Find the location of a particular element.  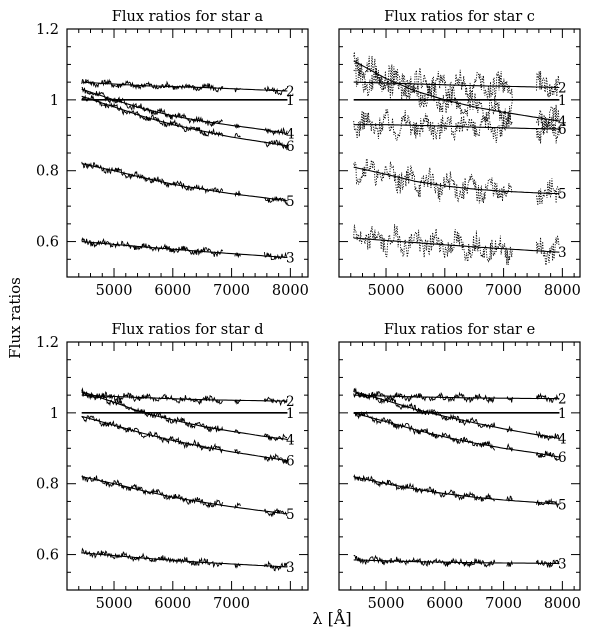

panel-title: Flux ratios for star d is located at coordinates (187, 330).